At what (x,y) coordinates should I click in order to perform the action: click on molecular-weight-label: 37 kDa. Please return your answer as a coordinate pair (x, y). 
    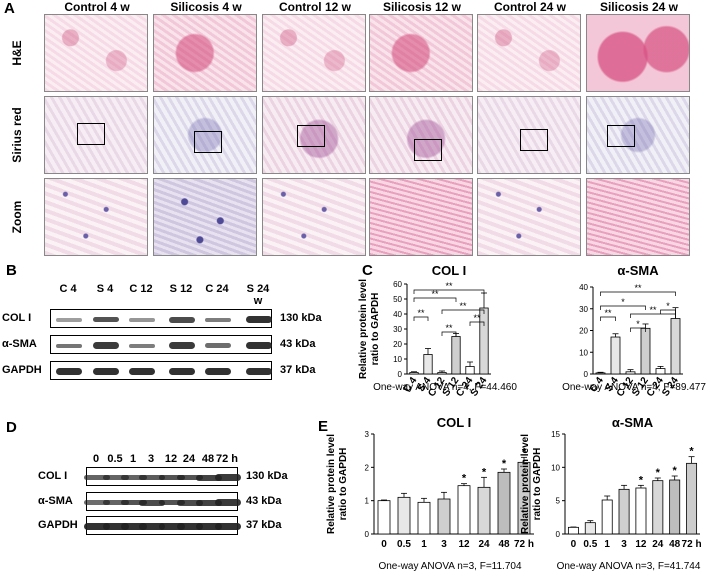
    Looking at the image, I should click on (264, 525).